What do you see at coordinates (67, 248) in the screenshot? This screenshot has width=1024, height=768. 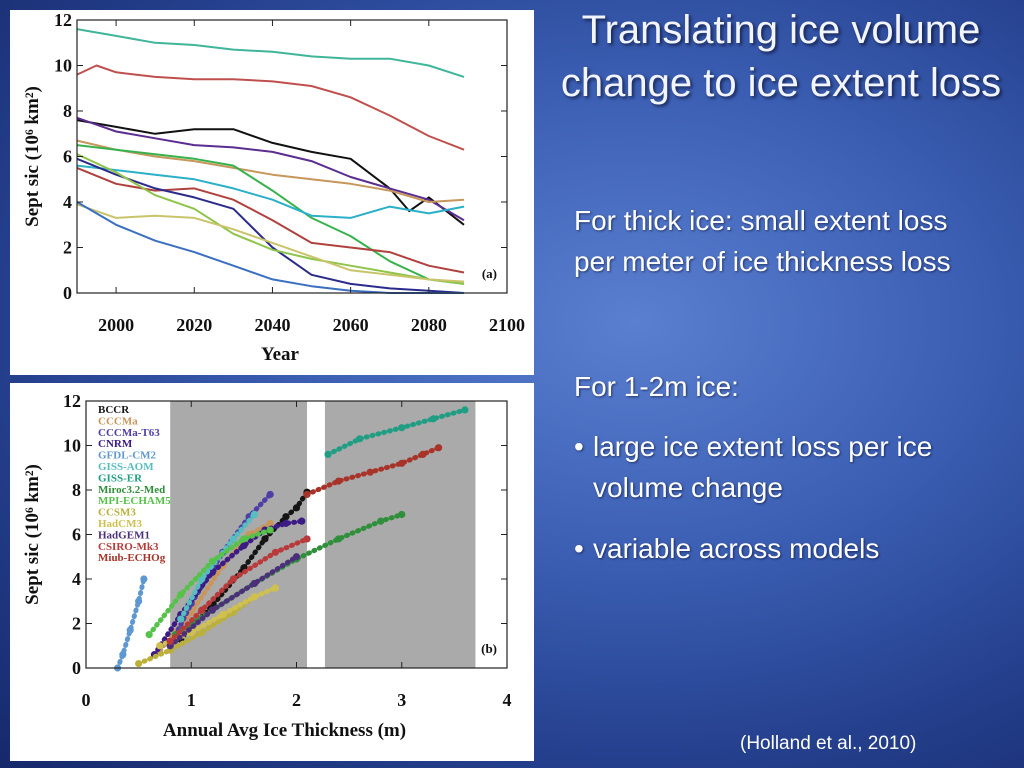 I see `y-tick-label: 2` at bounding box center [67, 248].